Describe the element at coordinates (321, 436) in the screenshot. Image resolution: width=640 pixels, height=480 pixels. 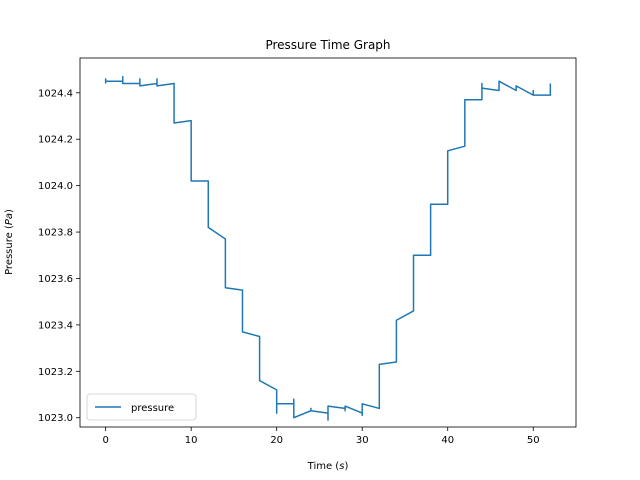
I see `x-axis-ticks: 0 10 20 30 40 50` at that location.